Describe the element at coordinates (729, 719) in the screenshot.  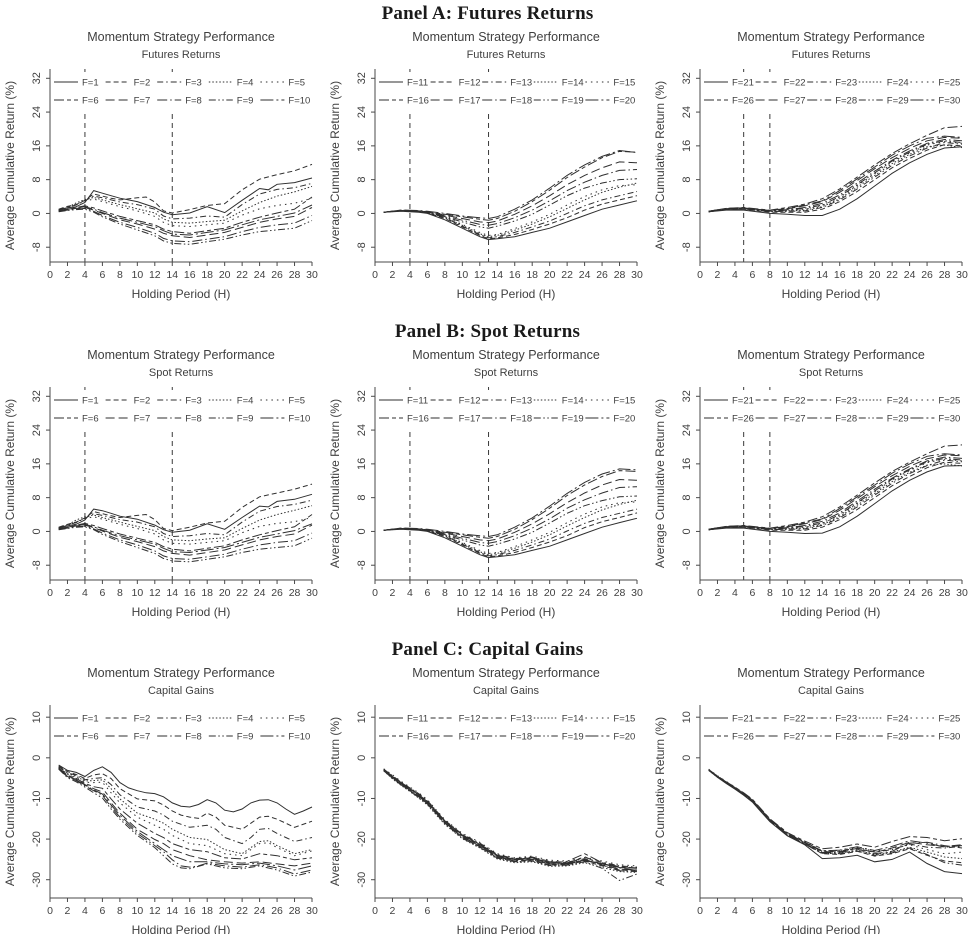
I see `legend-entry: F=21` at that location.